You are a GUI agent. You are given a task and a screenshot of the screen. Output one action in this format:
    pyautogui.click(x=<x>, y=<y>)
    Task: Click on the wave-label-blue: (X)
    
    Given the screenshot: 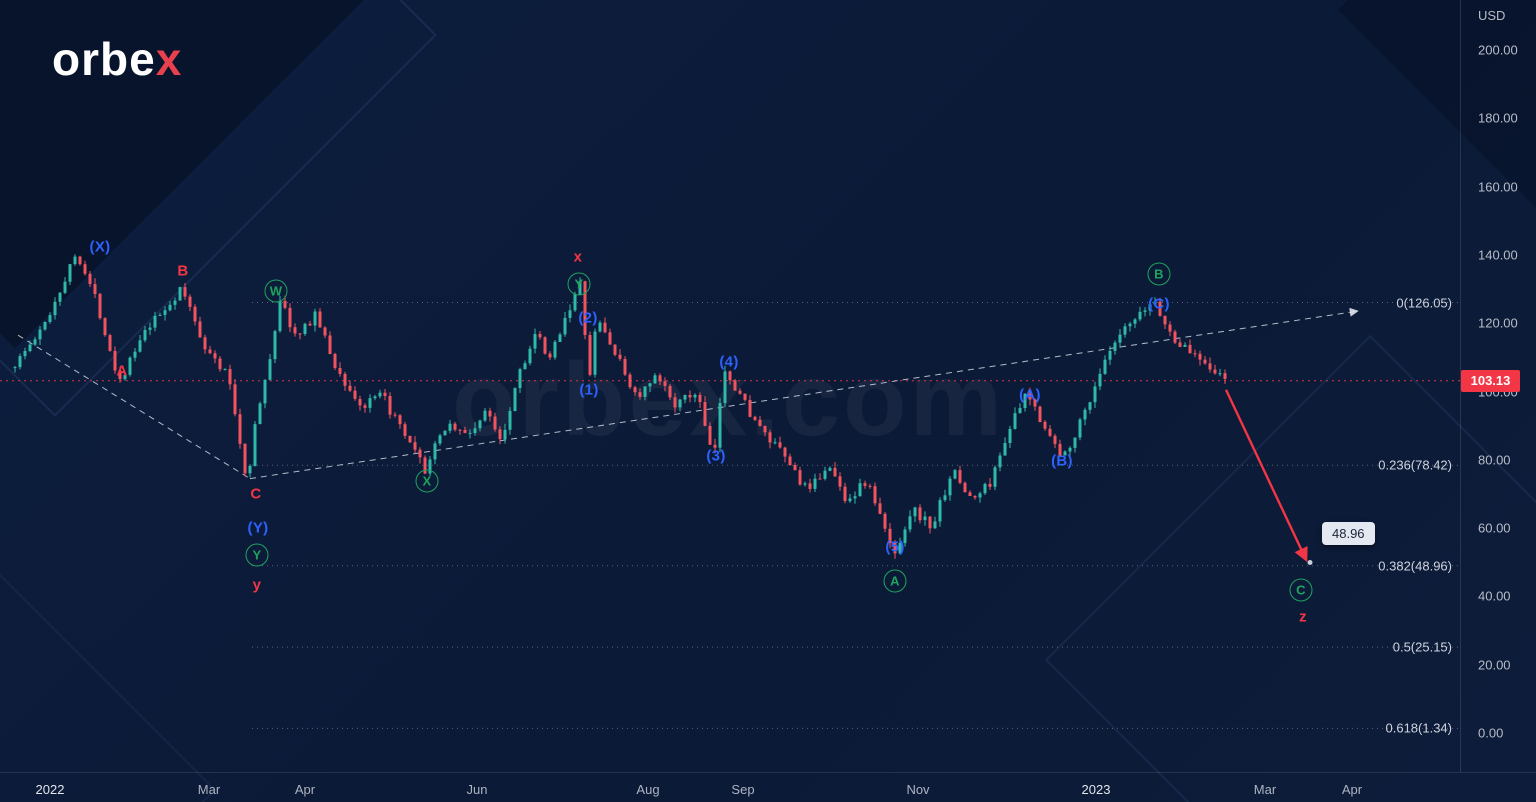 What is the action you would take?
    pyautogui.click(x=100, y=247)
    